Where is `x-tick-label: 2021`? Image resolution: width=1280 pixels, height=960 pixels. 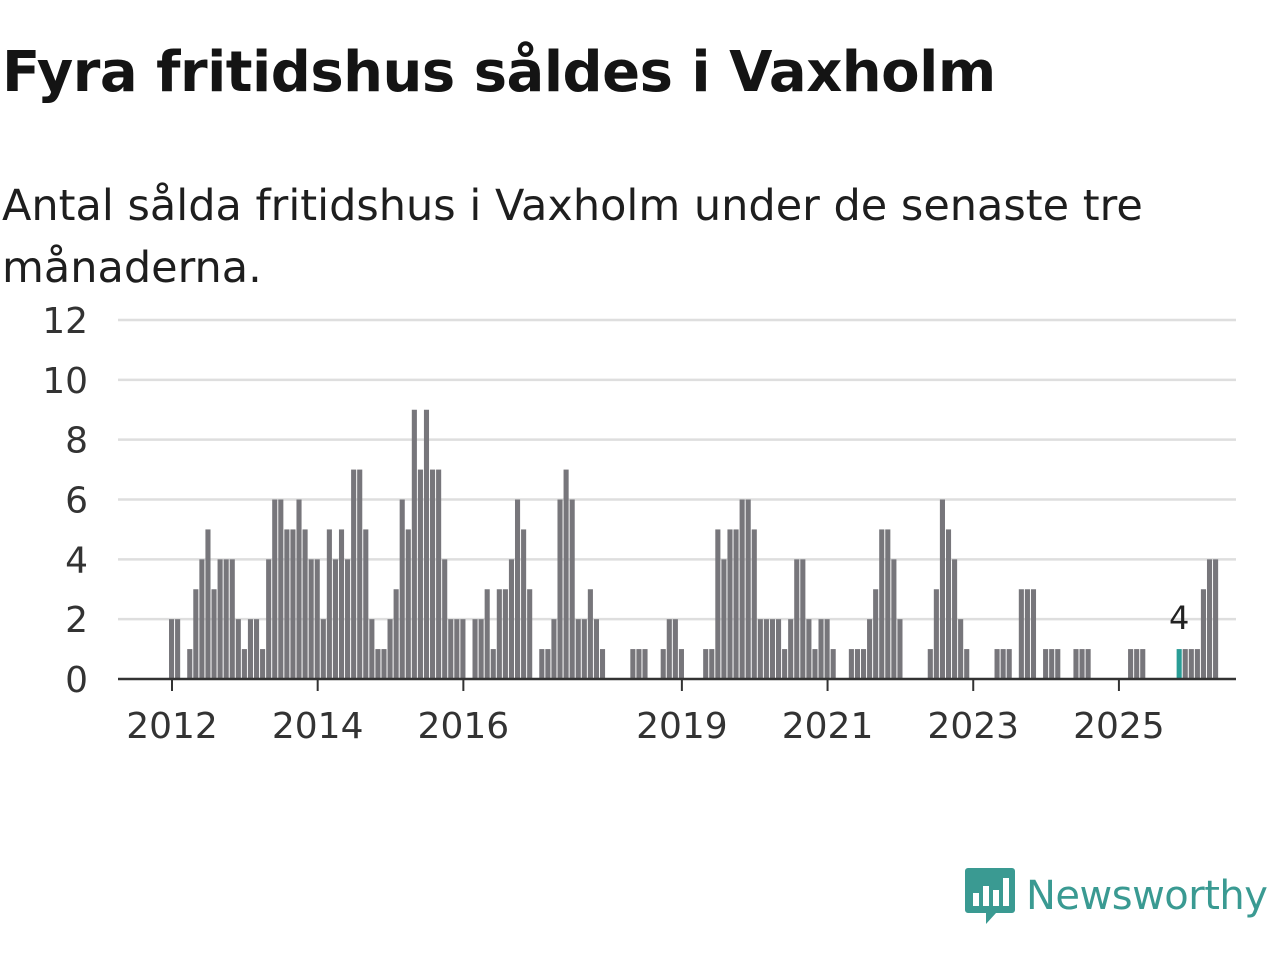 x-tick-label: 2021 is located at coordinates (828, 726).